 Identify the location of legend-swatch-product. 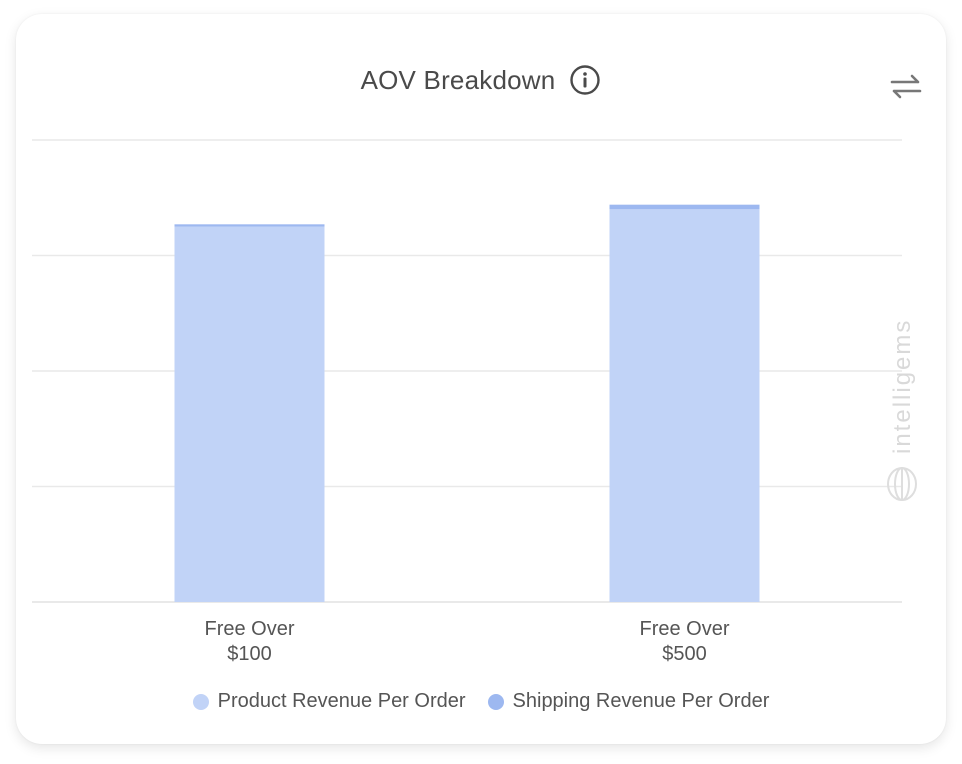
(200, 701).